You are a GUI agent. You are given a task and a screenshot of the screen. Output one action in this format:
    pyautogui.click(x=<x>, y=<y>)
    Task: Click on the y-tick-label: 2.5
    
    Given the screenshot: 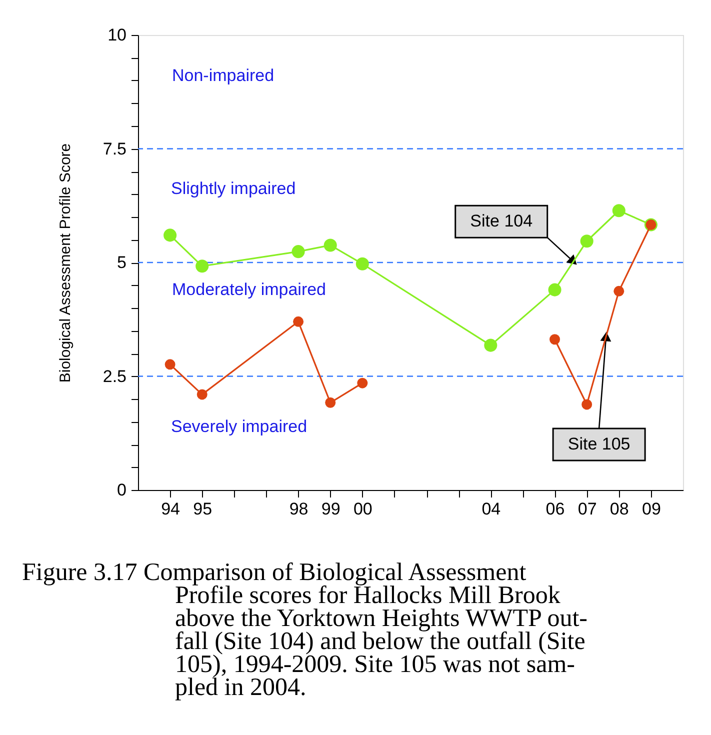 What is the action you would take?
    pyautogui.click(x=114, y=376)
    